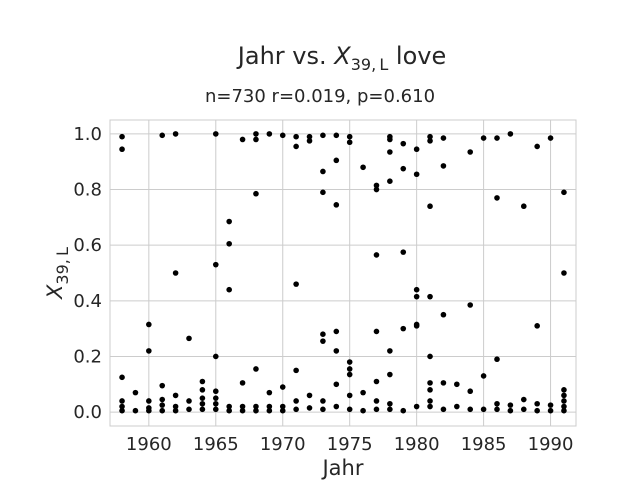 Image resolution: width=640 pixels, height=480 pixels. What do you see at coordinates (87, 273) in the screenshot?
I see `y-axis-ticks: 0.0 0.2 0.4 0.6 0.8 1.0` at bounding box center [87, 273].